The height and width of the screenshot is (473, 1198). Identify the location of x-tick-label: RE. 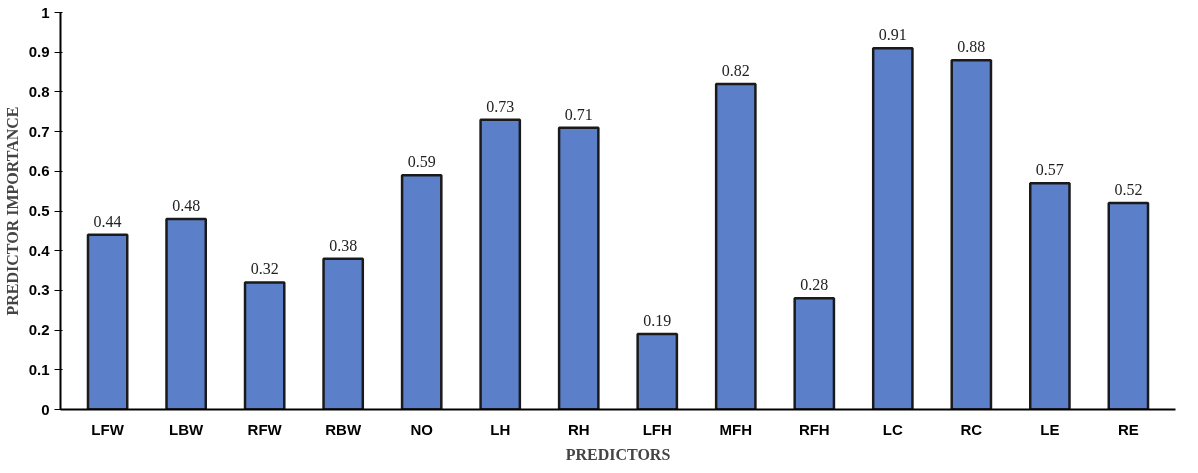
(1128, 429).